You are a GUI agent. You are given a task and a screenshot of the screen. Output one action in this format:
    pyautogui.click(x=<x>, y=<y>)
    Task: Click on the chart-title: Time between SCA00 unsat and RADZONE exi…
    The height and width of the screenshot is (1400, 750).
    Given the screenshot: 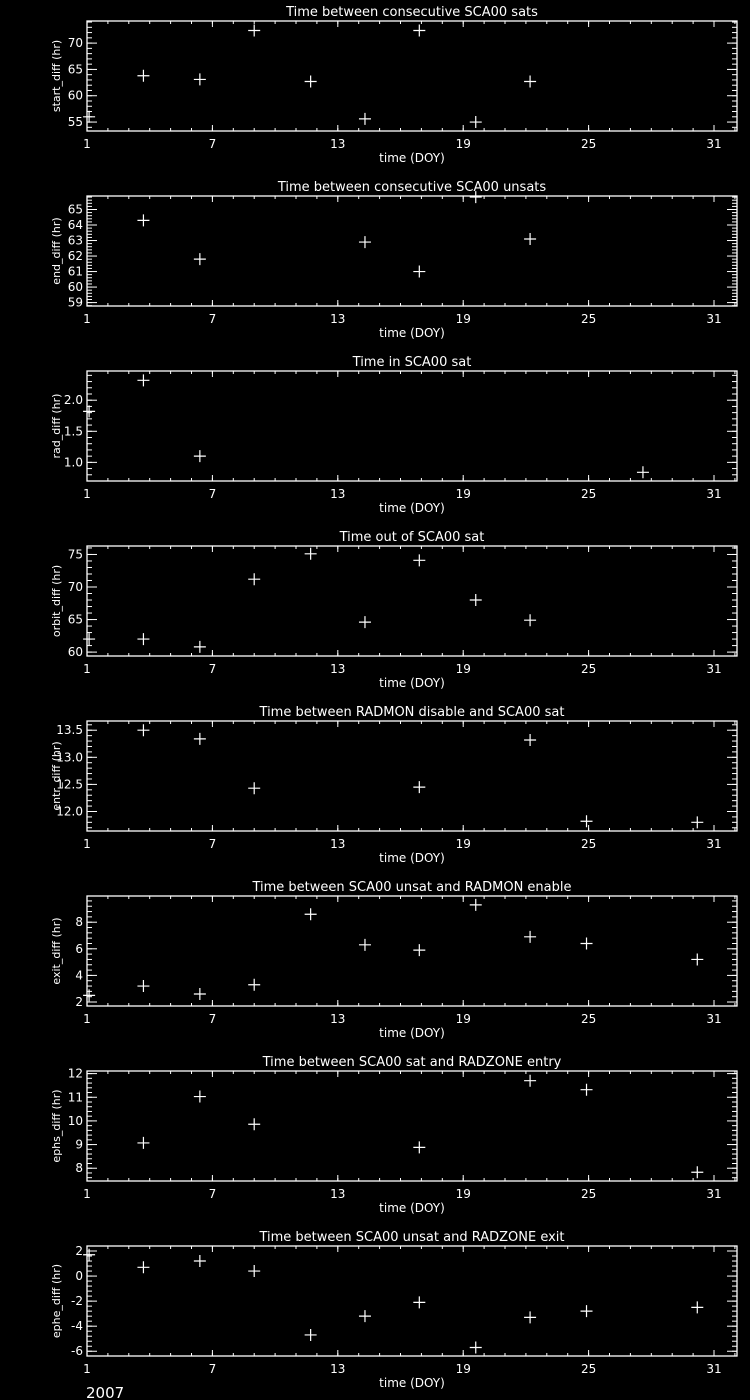 What is the action you would take?
    pyautogui.click(x=411, y=1237)
    